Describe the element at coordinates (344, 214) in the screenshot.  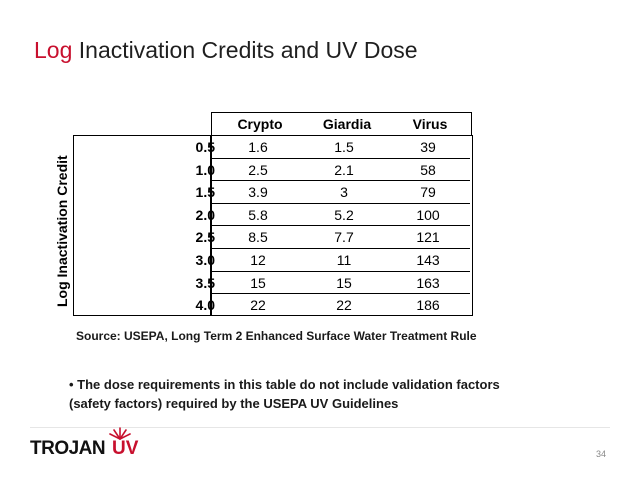
I see `table-cell: 5.2` at that location.